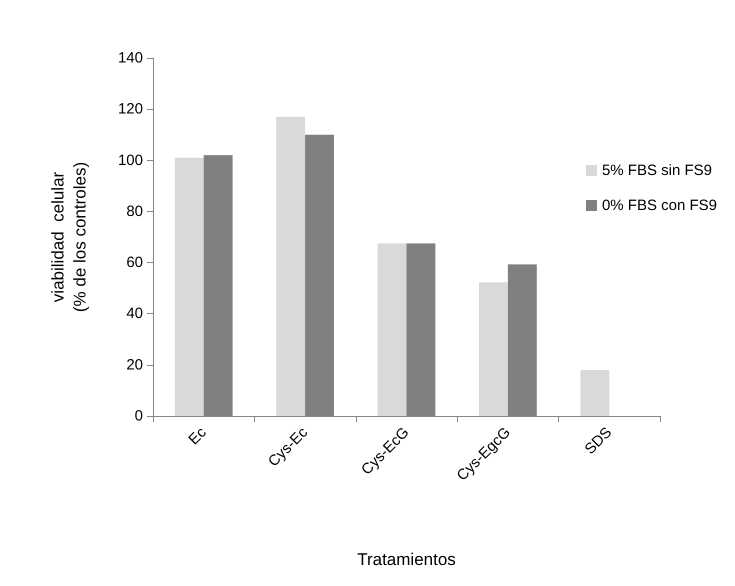  I want to click on y-tick-label: 120, so click(130, 109).